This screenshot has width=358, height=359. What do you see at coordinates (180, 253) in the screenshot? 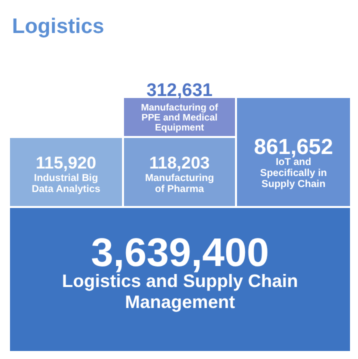
I see `data-label: 3,639,400` at bounding box center [180, 253].